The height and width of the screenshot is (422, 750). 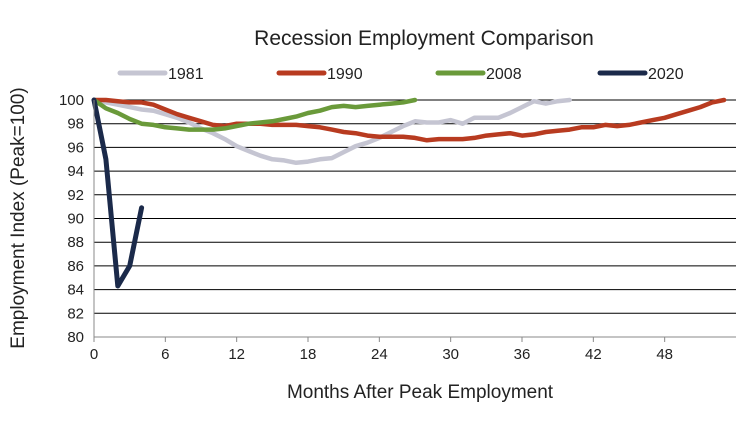 I want to click on legend: 1981 1990 2008 2020, so click(x=400, y=74).